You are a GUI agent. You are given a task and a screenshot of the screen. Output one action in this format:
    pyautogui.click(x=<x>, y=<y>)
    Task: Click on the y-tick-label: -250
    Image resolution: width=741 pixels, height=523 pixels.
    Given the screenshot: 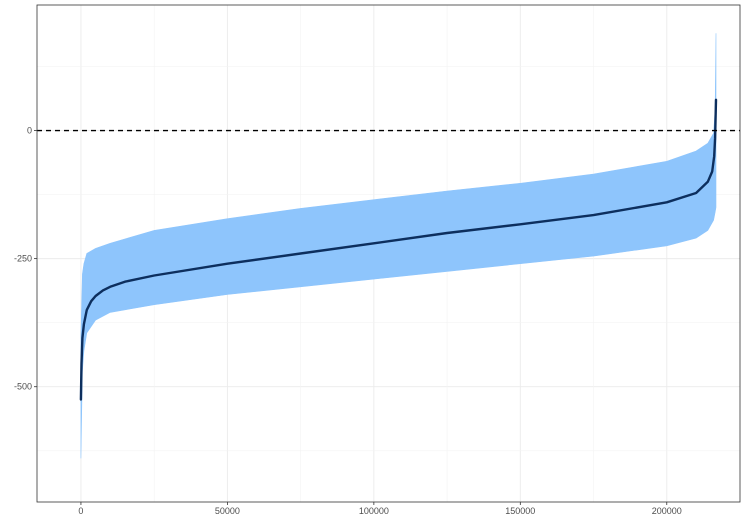 What is the action you would take?
    pyautogui.click(x=23, y=259)
    